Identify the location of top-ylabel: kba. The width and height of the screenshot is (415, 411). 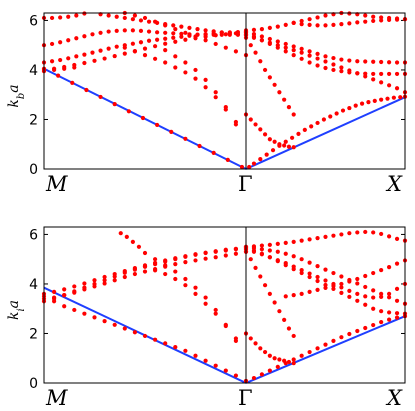
(16, 95).